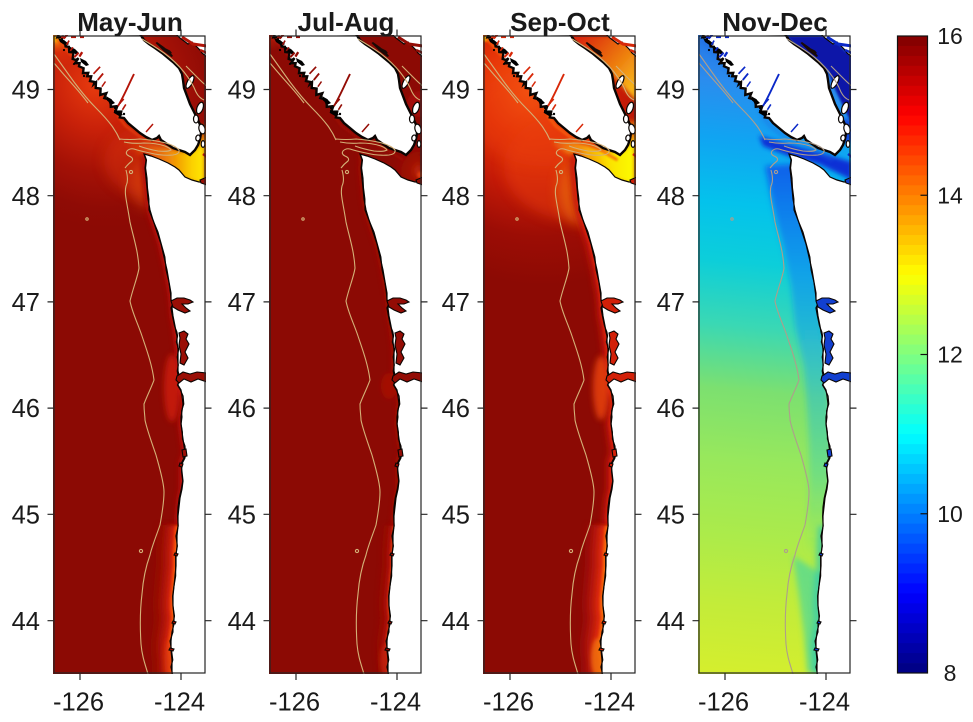  What do you see at coordinates (950, 673) in the screenshot?
I see `svg-text: 8` at bounding box center [950, 673].